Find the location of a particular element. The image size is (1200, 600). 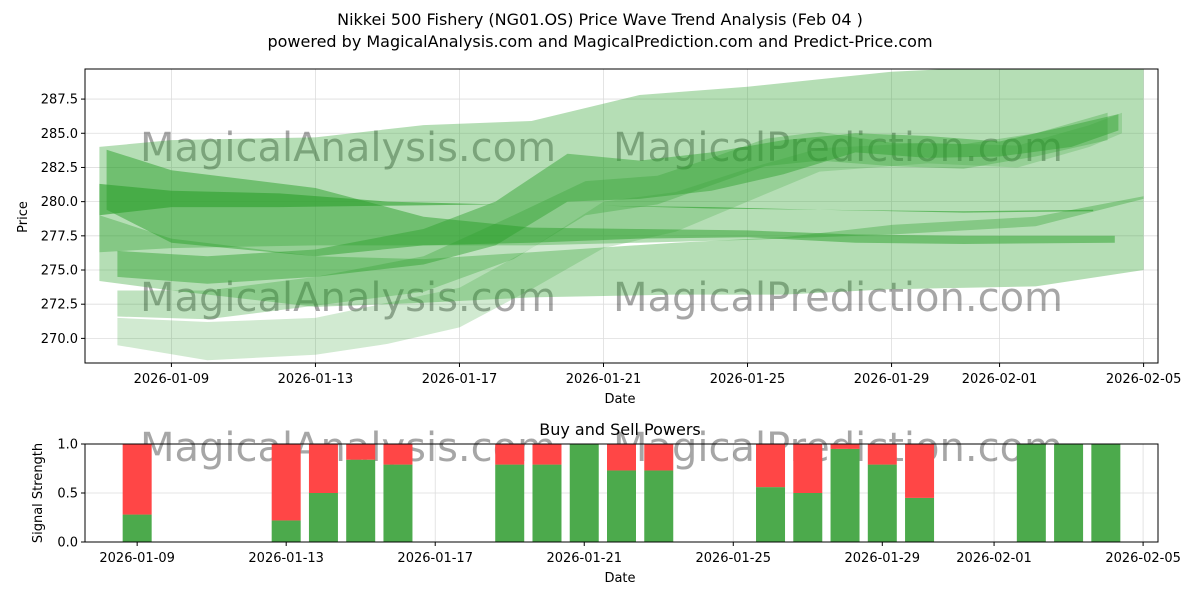

sub-x-tick-label: 2026-01-13 is located at coordinates (286, 558).